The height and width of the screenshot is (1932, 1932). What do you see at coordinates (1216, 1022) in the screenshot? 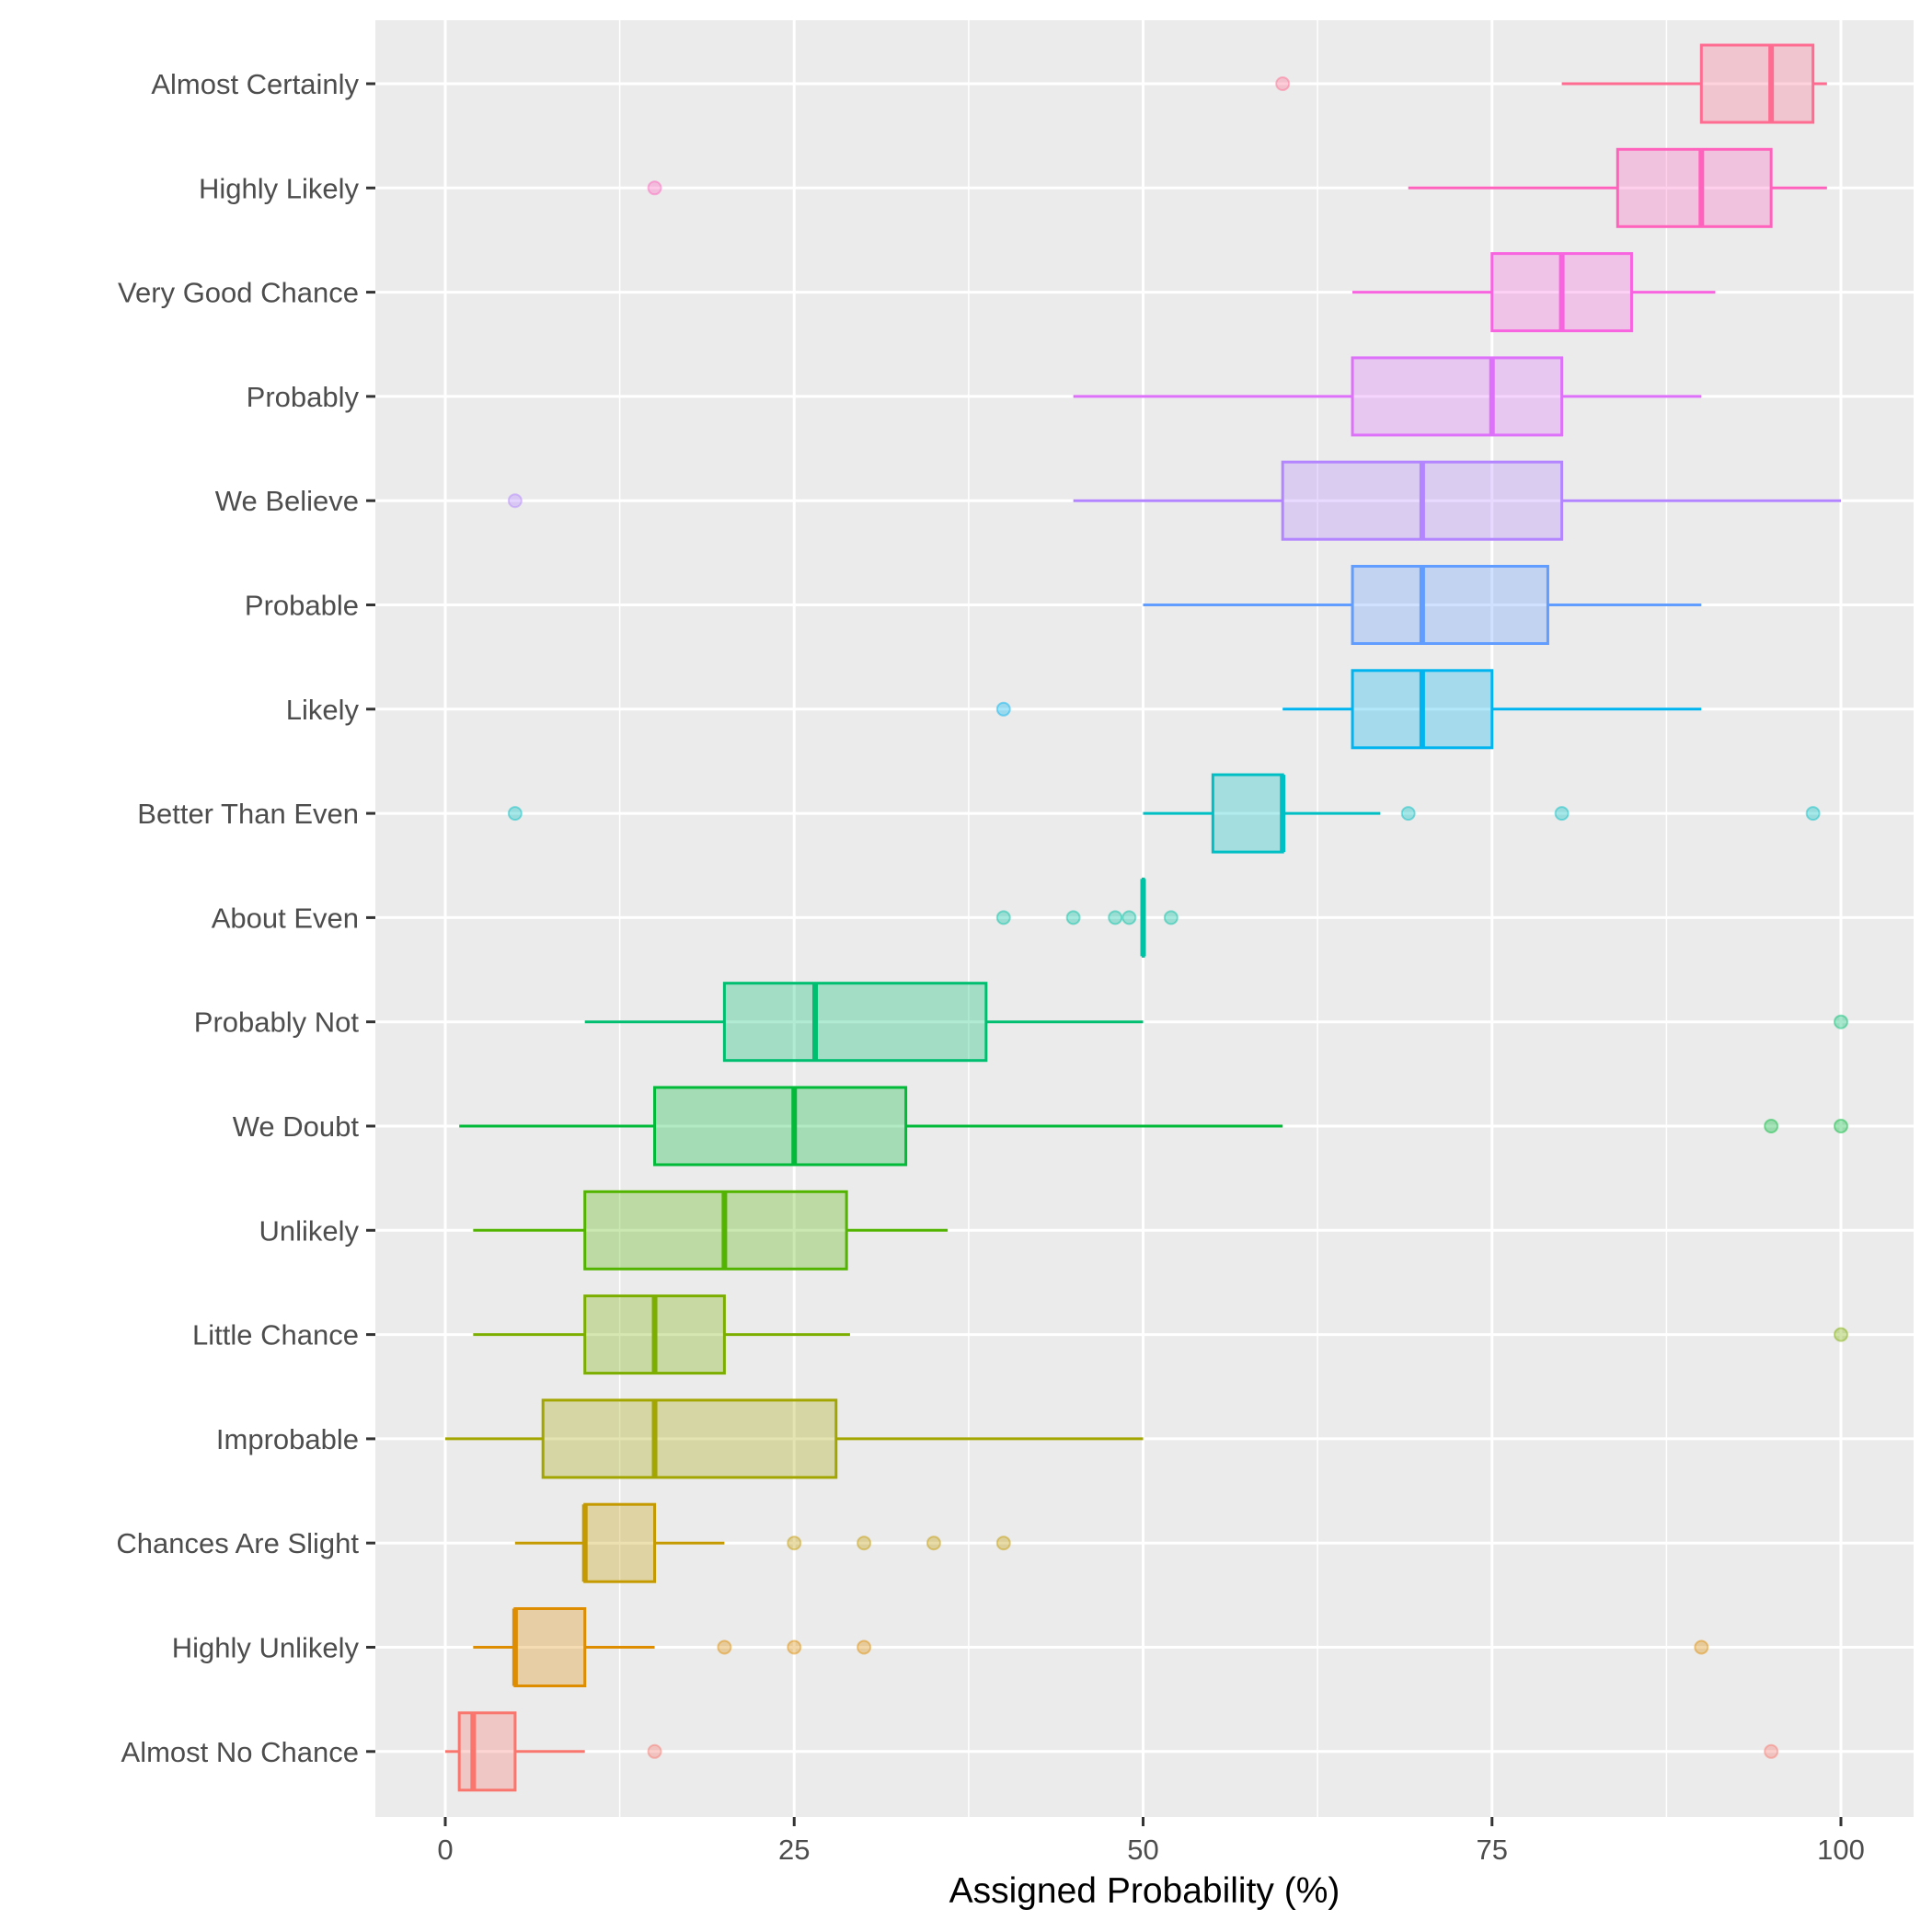
I see `boxplot-probably-not` at bounding box center [1216, 1022].